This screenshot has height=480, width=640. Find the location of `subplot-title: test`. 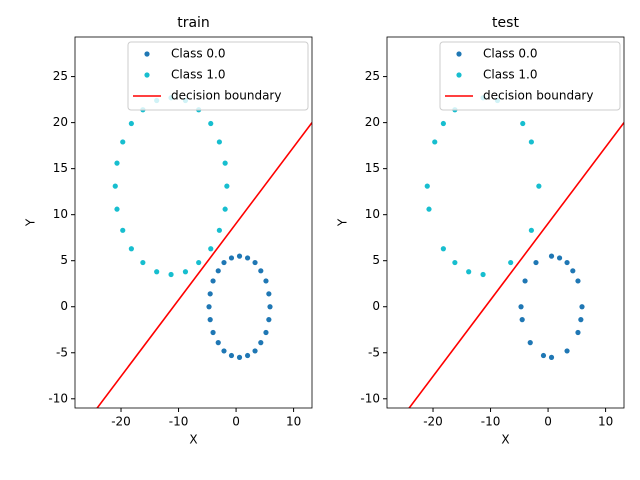

subplot-title: test is located at coordinates (505, 23).